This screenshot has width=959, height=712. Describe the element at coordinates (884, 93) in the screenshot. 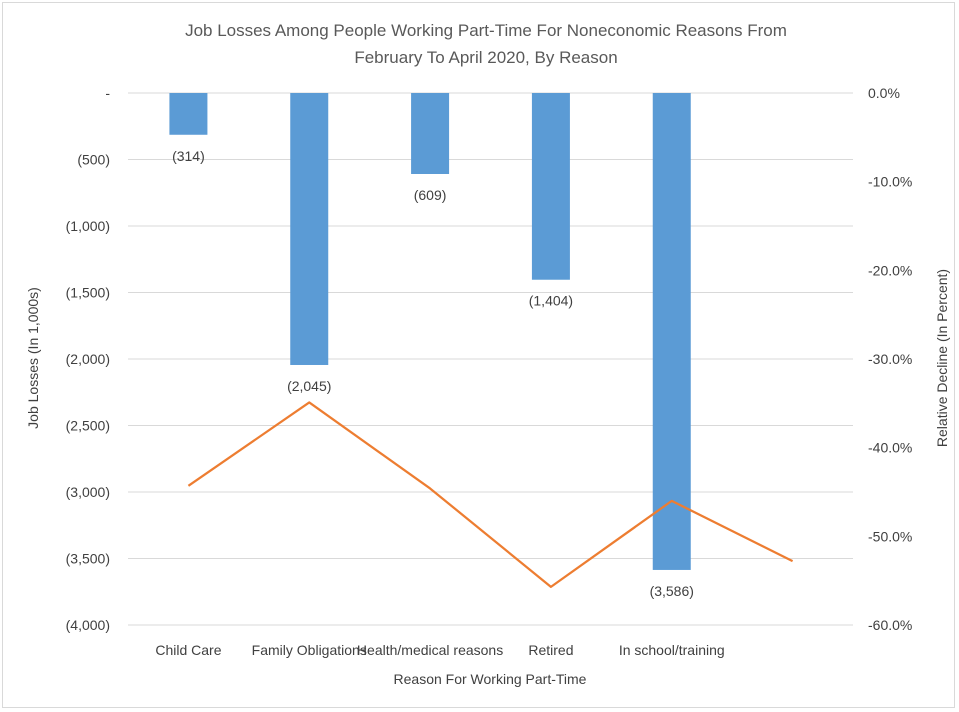

I see `y2-tick-label: 0.0%` at that location.